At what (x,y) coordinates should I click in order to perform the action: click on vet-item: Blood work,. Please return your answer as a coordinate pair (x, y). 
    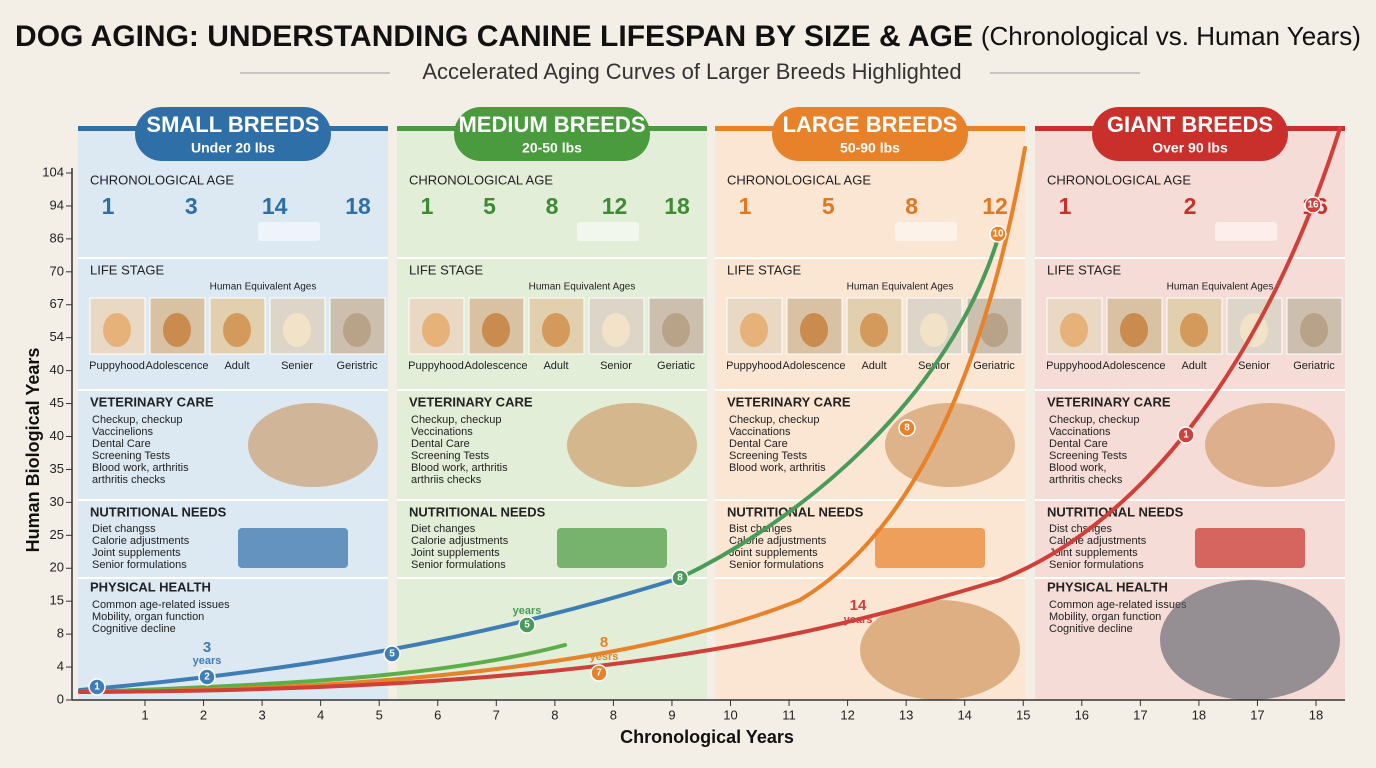
    Looking at the image, I should click on (1077, 468).